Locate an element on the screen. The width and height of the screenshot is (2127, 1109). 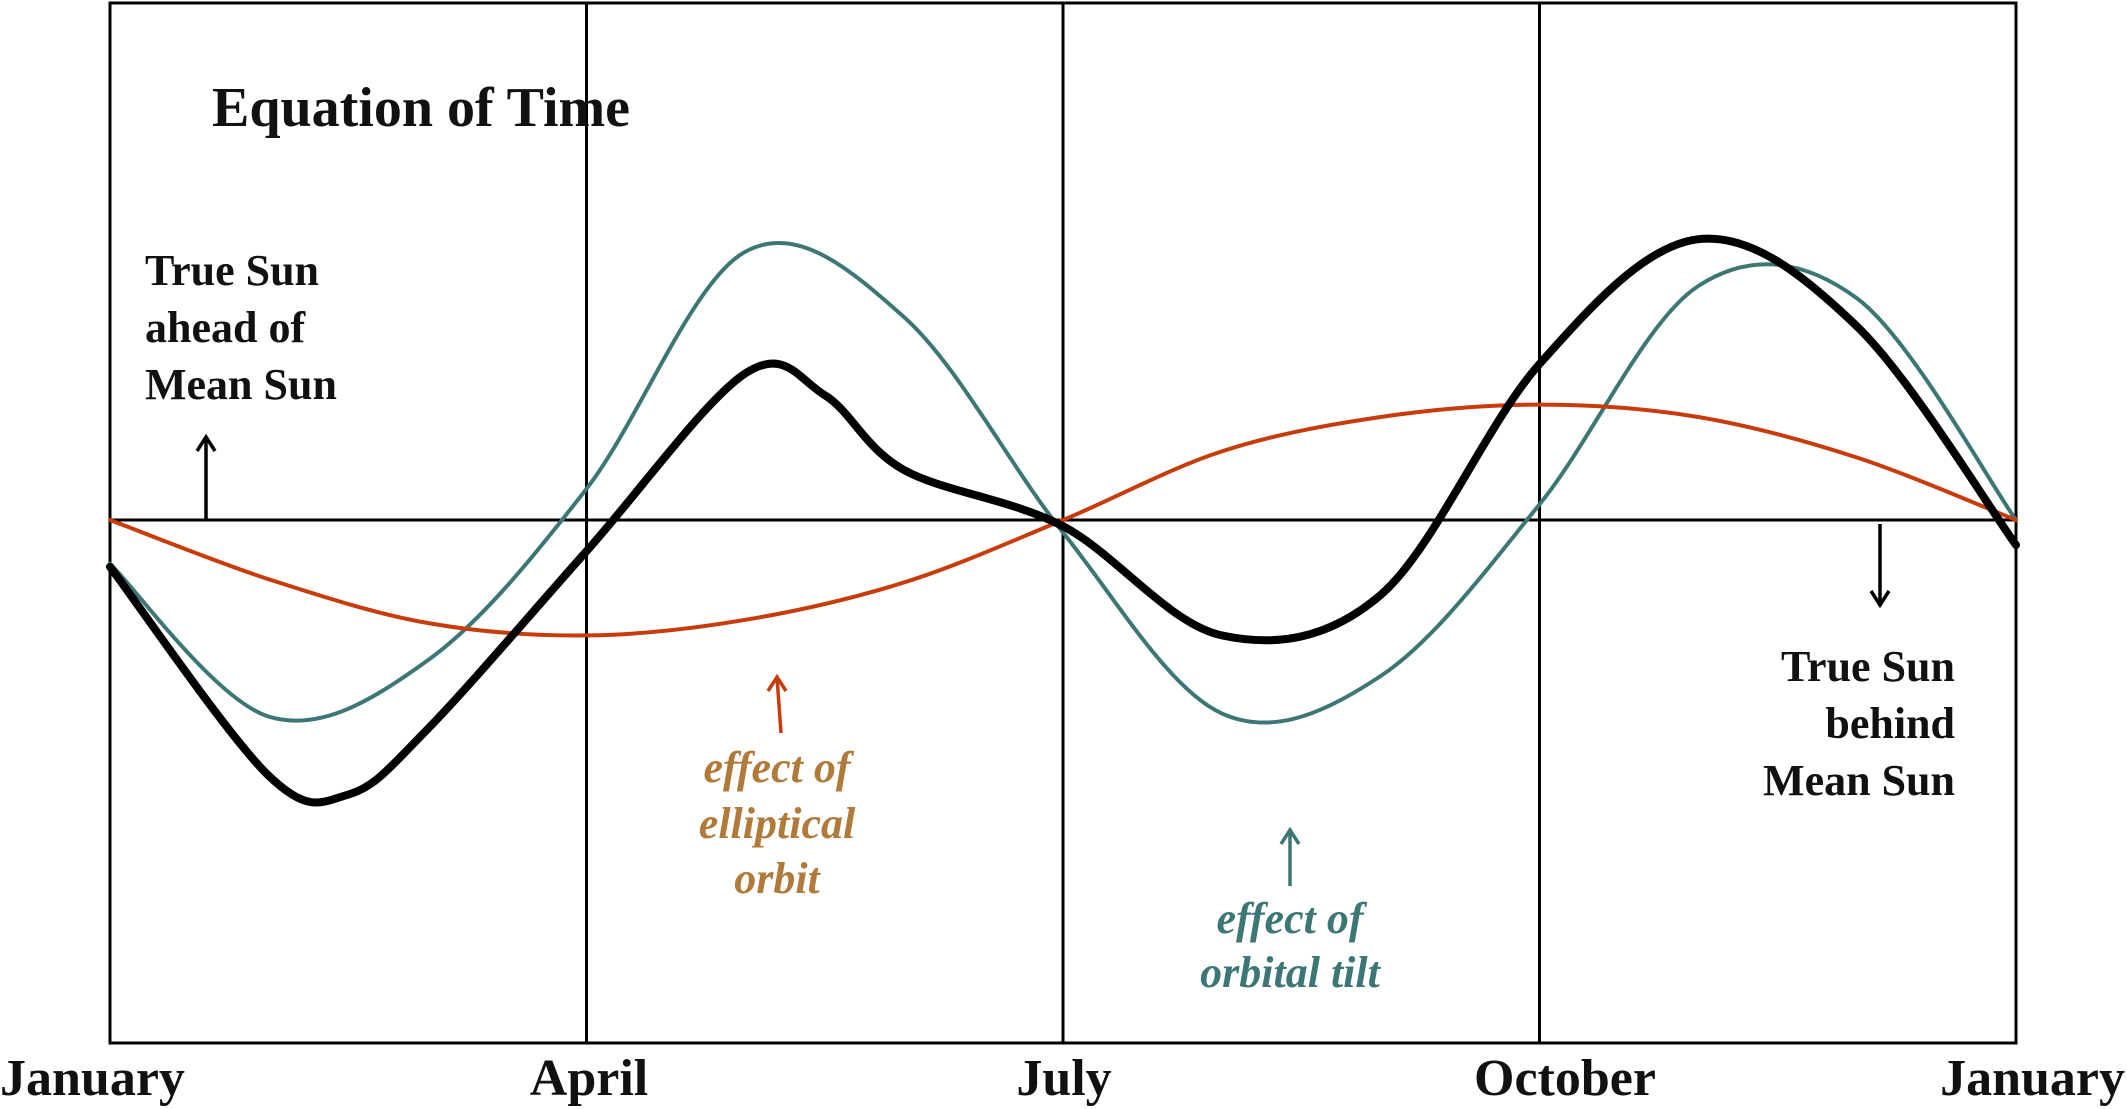
behind-line-1: True Sun is located at coordinates (1868, 666).